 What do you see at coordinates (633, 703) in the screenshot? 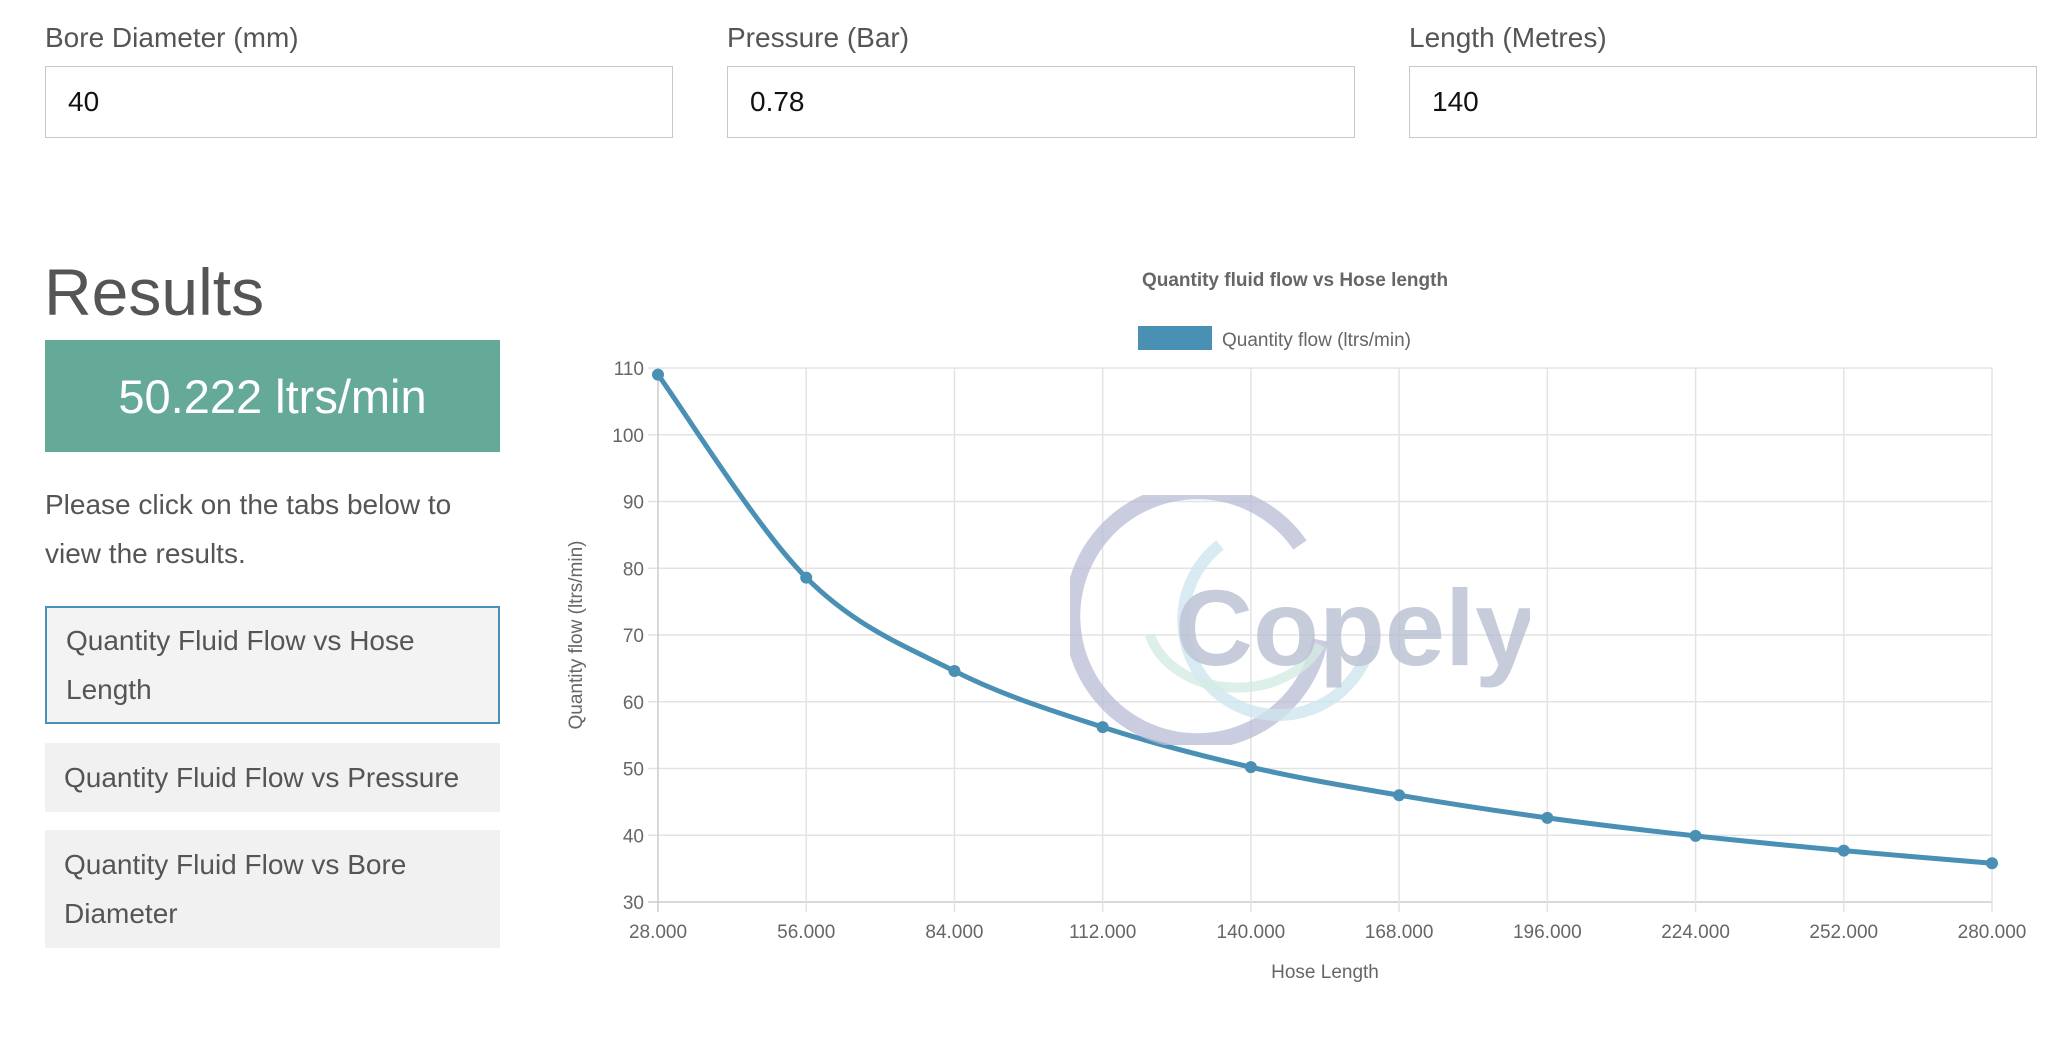
I see `y-tick-label: 60` at bounding box center [633, 703].